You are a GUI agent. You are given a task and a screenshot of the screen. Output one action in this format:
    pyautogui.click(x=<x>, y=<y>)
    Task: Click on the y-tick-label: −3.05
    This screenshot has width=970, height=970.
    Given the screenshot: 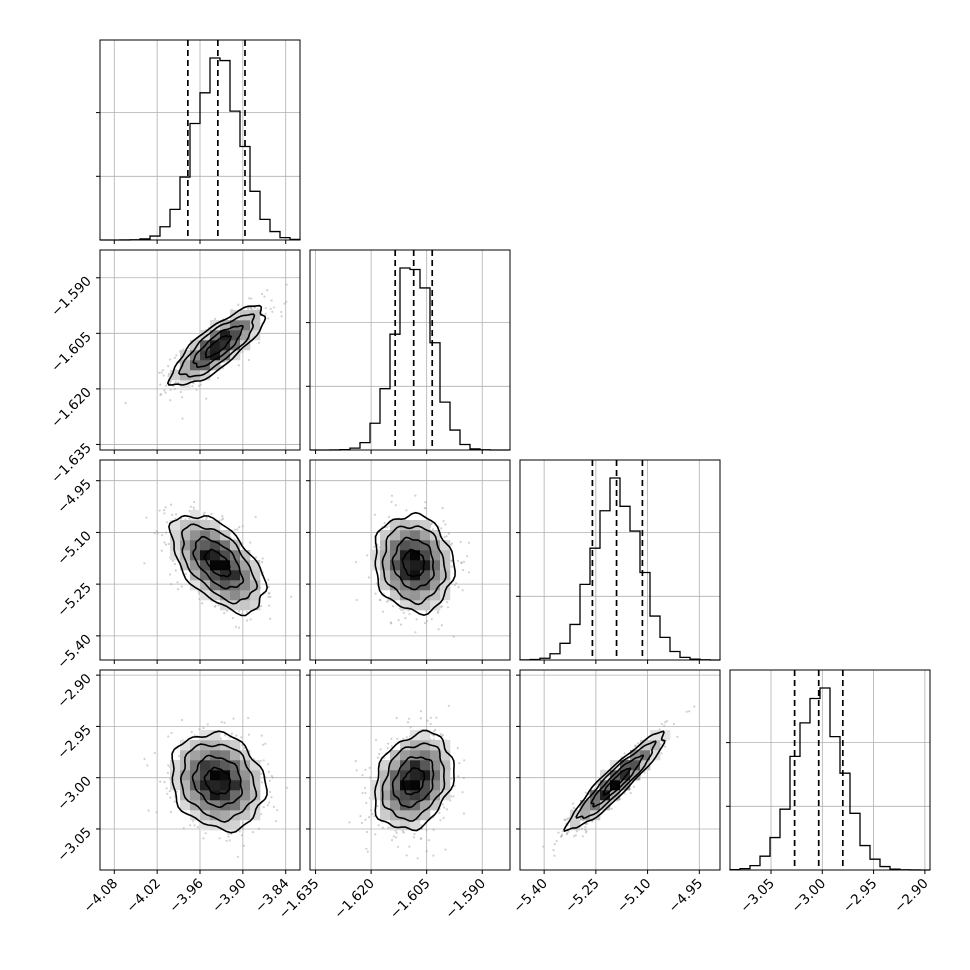 What is the action you would take?
    pyautogui.click(x=74, y=844)
    